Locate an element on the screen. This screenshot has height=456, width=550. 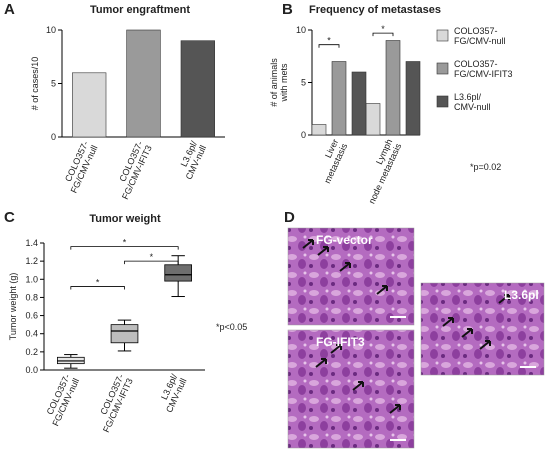
y-tick-label: 0.0 is located at coordinates (31, 370).